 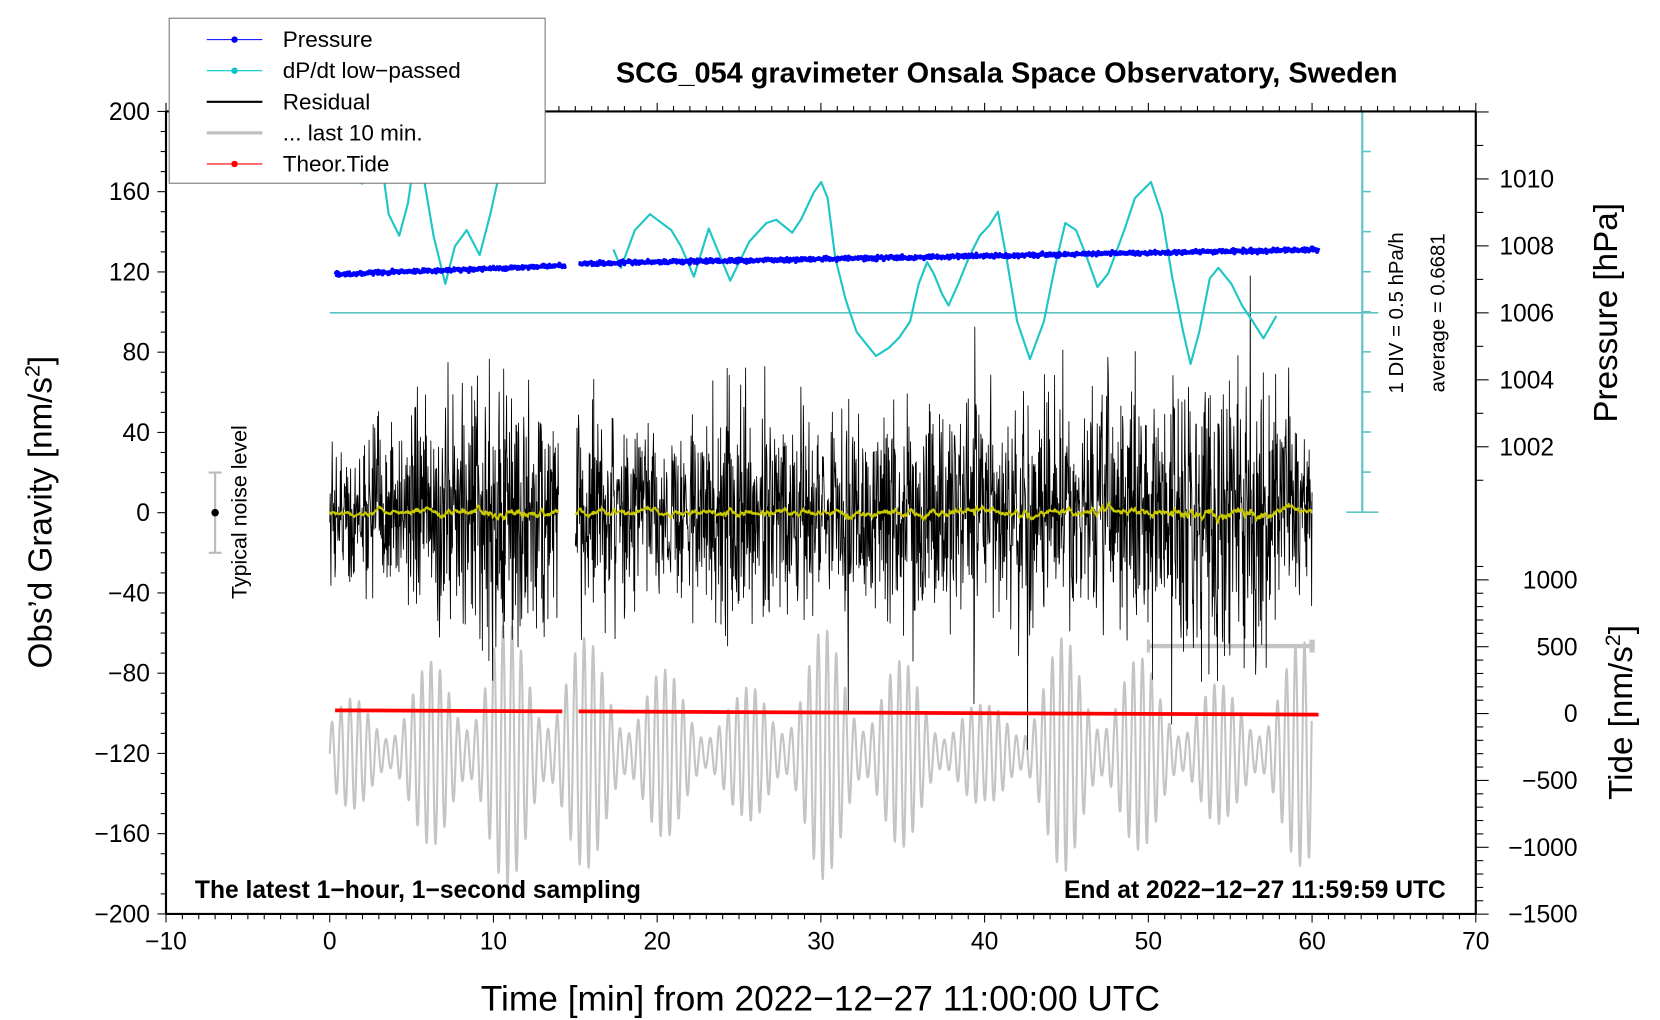 What do you see at coordinates (656, 941) in the screenshot?
I see `x-tick-label: 20` at bounding box center [656, 941].